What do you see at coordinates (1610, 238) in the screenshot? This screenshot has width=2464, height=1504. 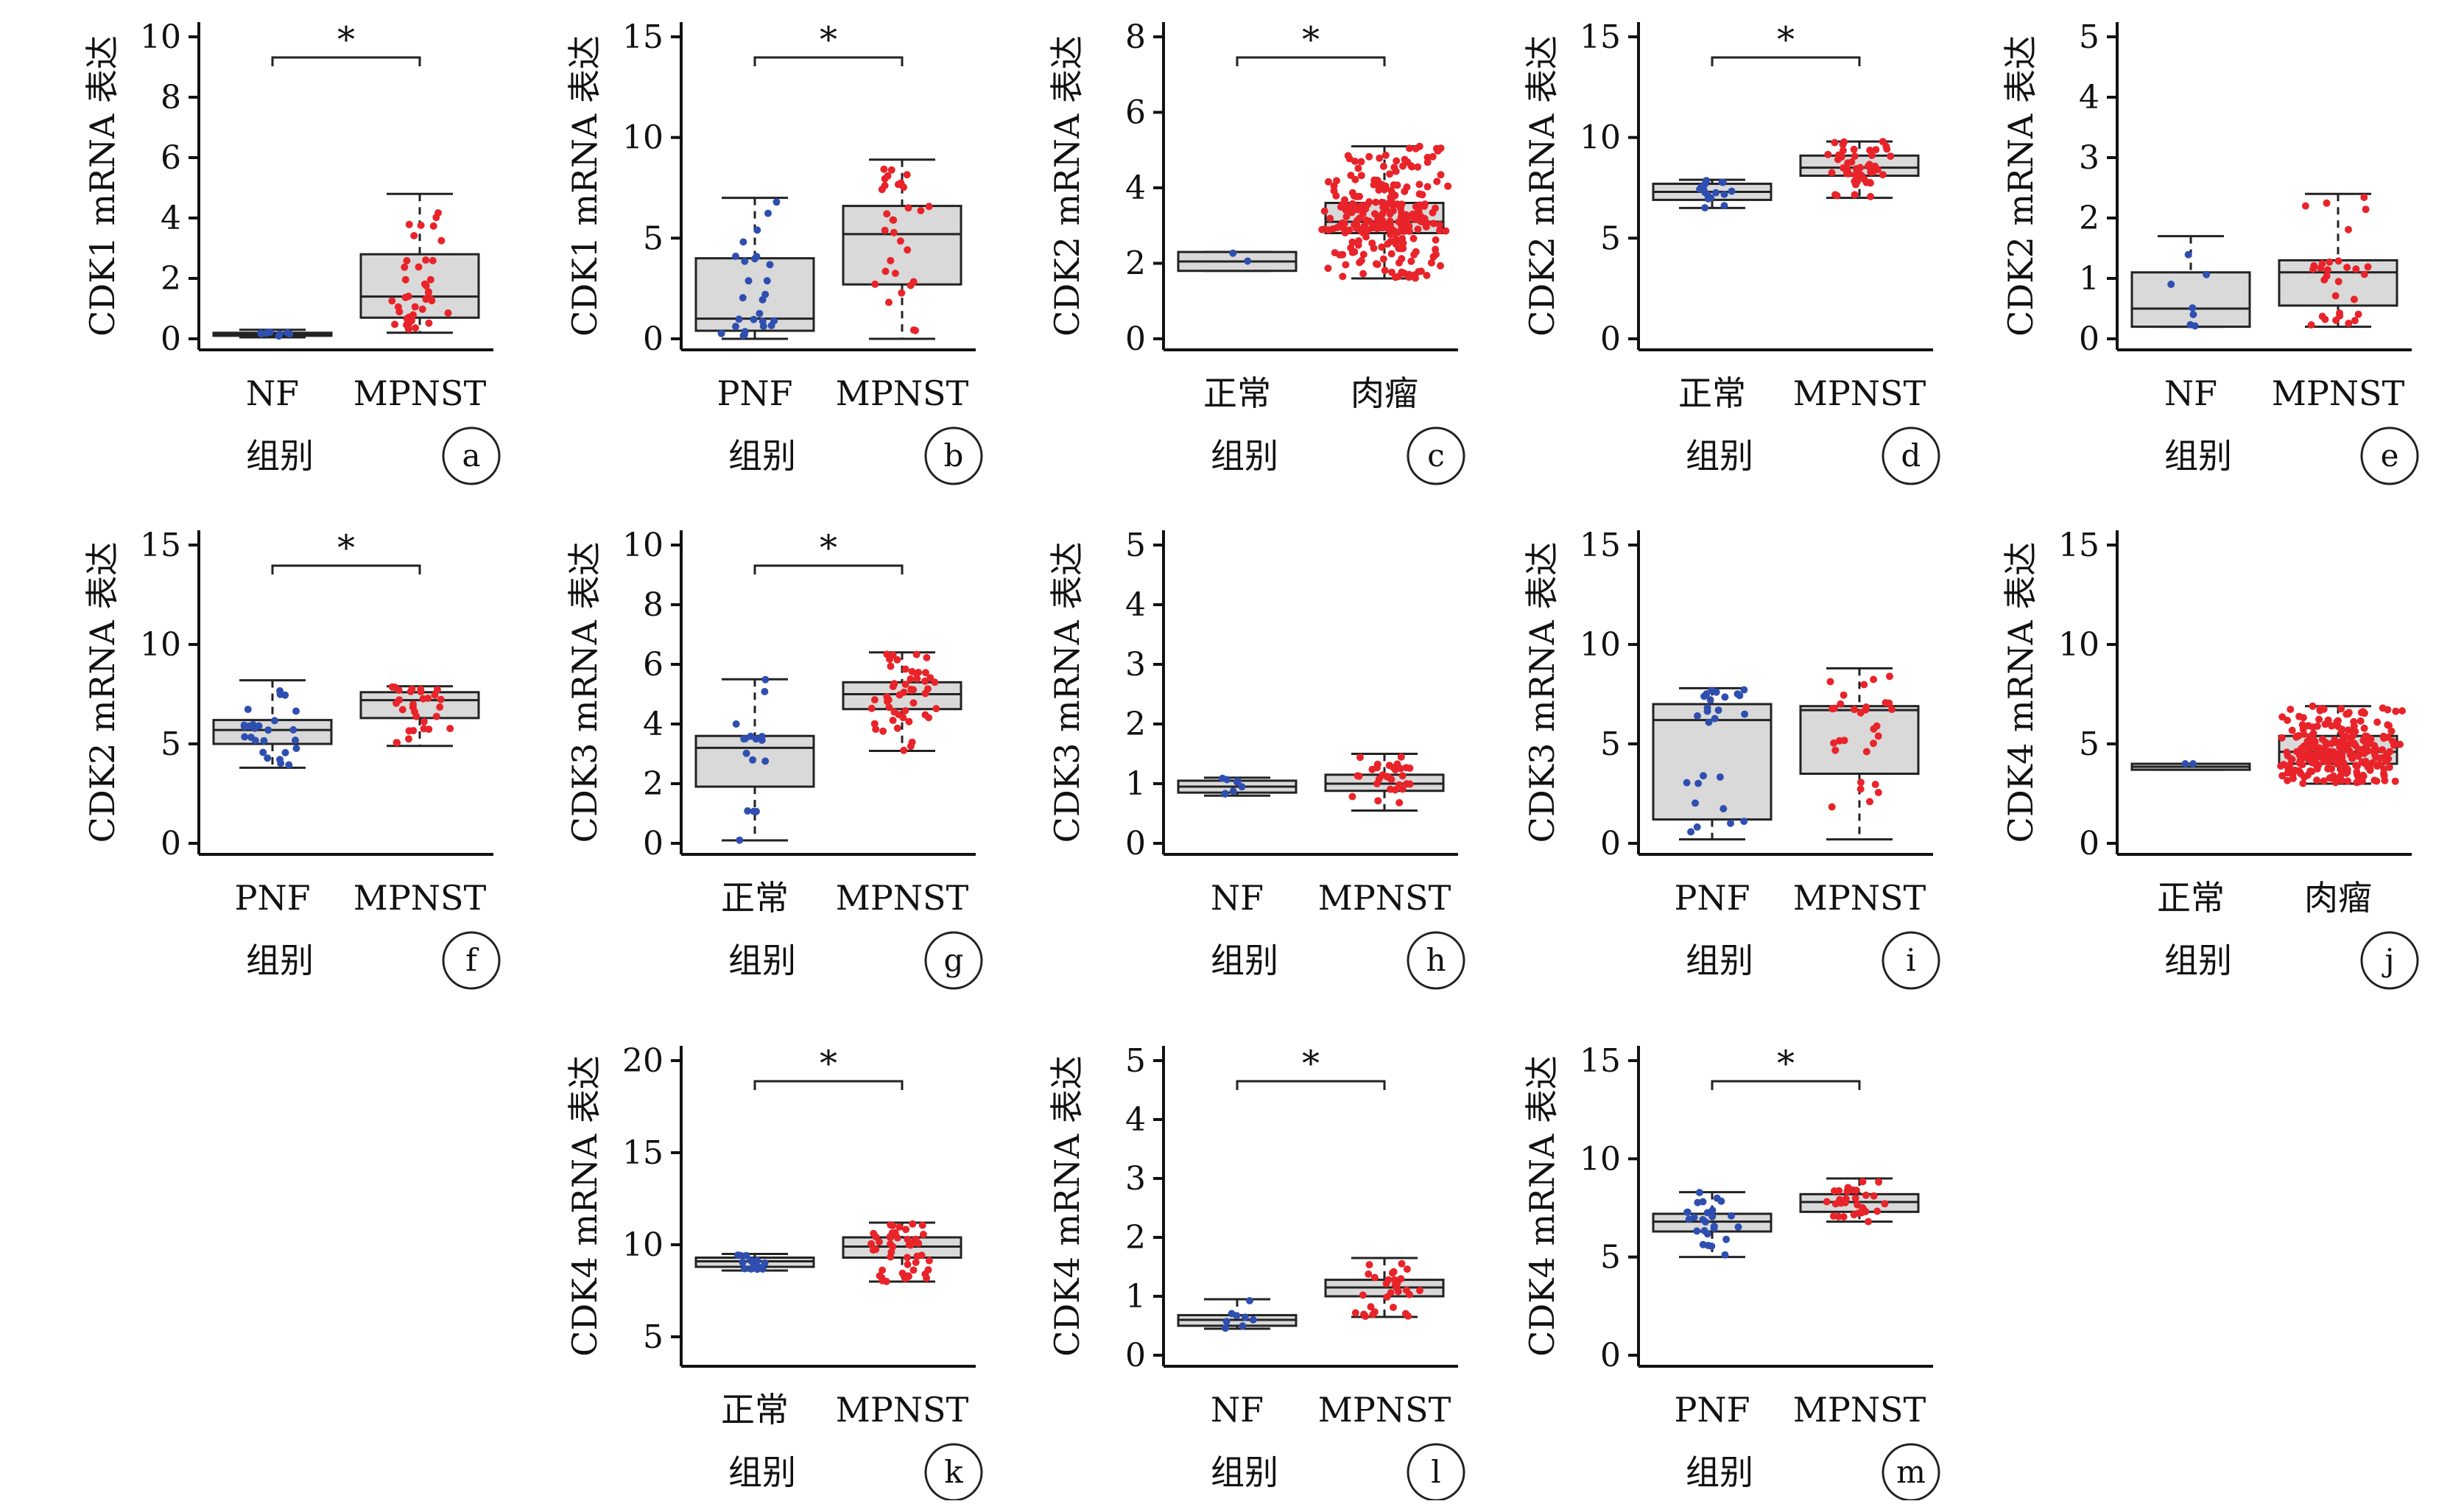 I see `y-tick-label: 5` at bounding box center [1610, 238].